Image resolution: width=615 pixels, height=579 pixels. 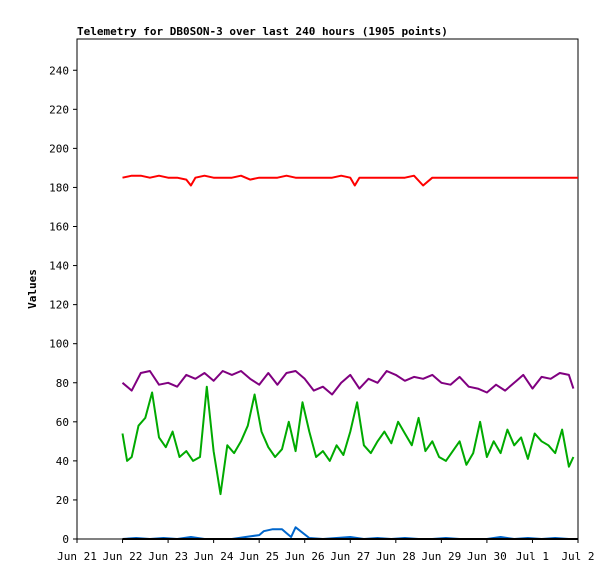 I want to click on x-tick-label: Jun 30, so click(x=487, y=556).